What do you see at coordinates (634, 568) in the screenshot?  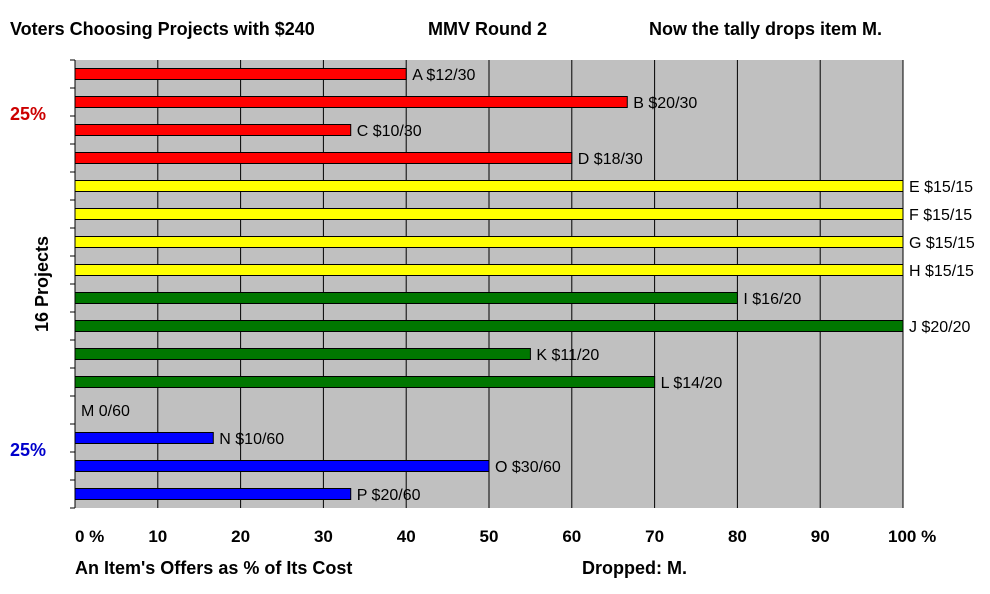 I see `dropped-note: Dropped: M.` at bounding box center [634, 568].